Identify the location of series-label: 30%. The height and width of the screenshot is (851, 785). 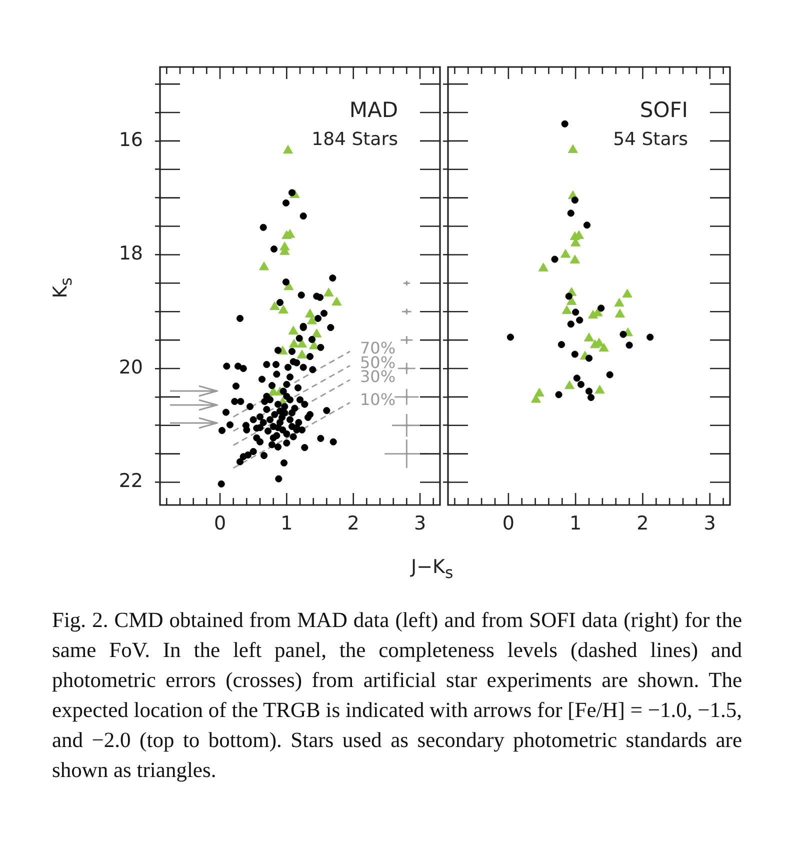
(378, 376).